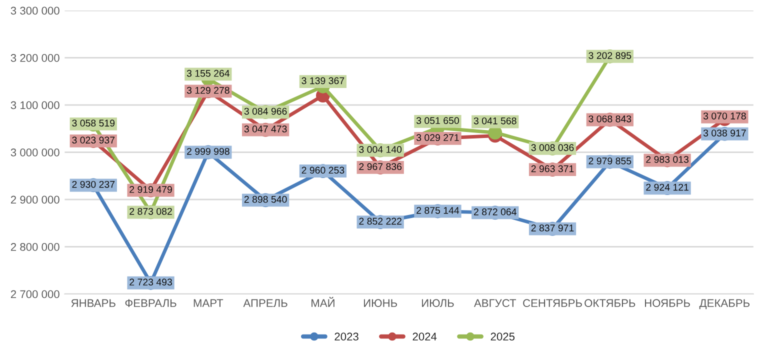 This screenshot has height=350, width=761. What do you see at coordinates (35, 10) in the screenshot?
I see `y-tick-label: 3 300 000` at bounding box center [35, 10].